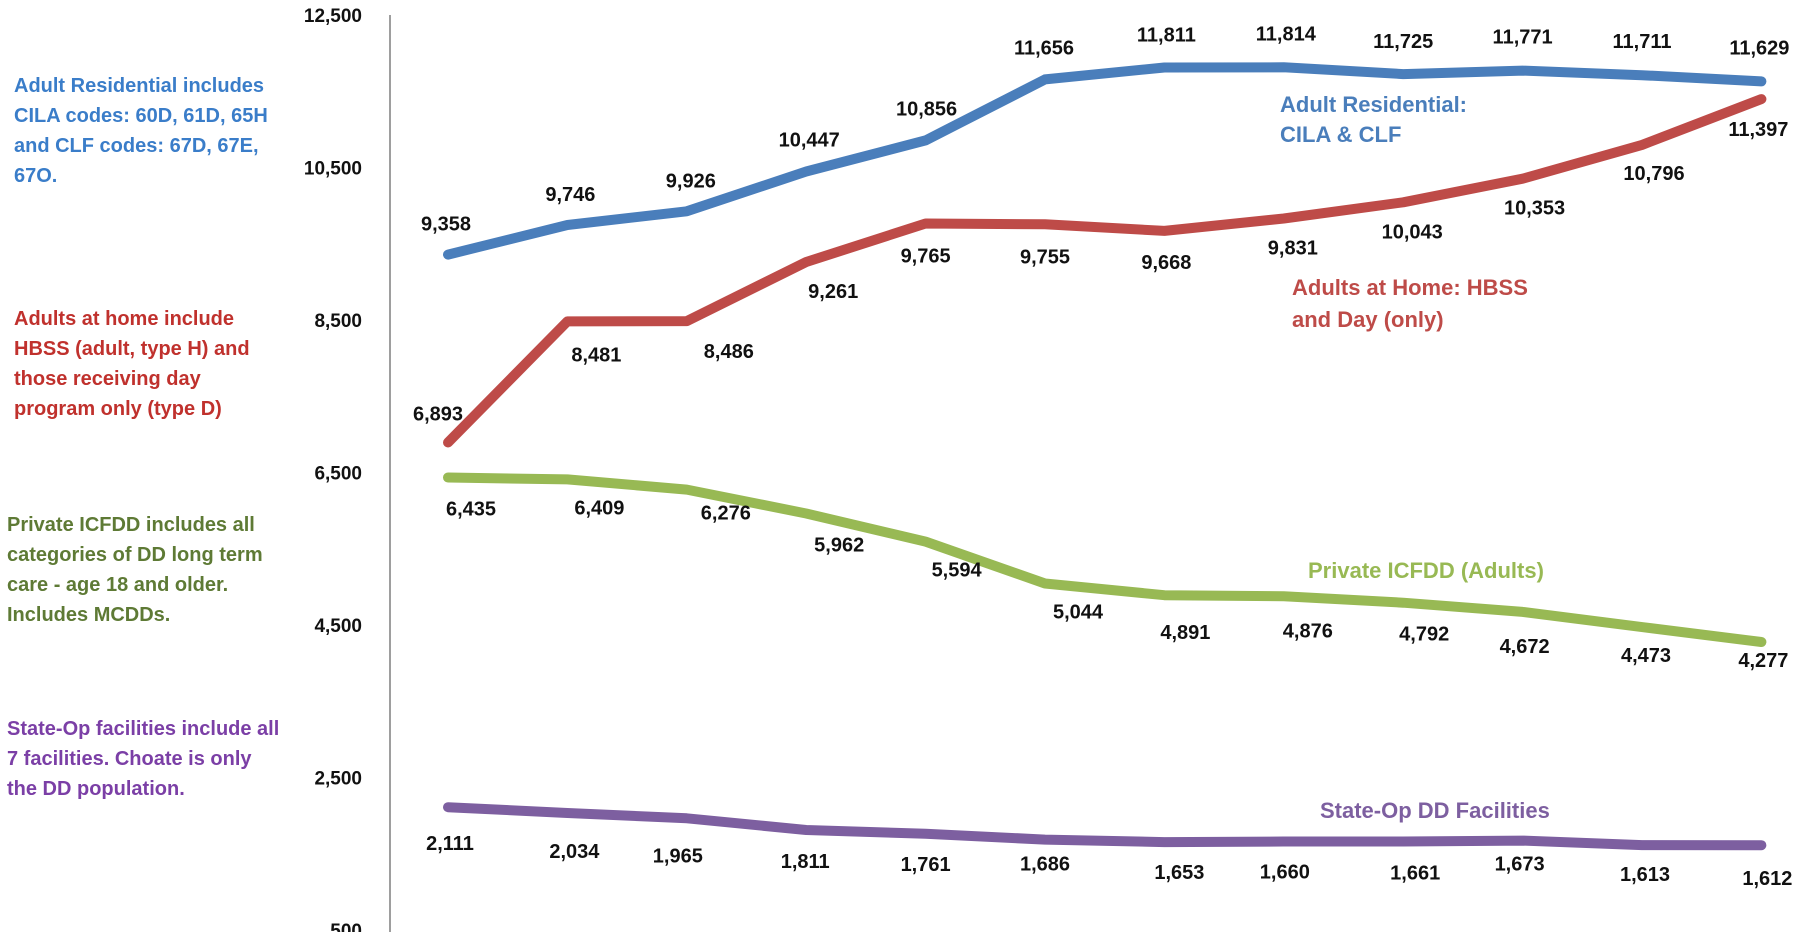 The image size is (1816, 932). I want to click on data-label-state: 1,613, so click(1645, 875).